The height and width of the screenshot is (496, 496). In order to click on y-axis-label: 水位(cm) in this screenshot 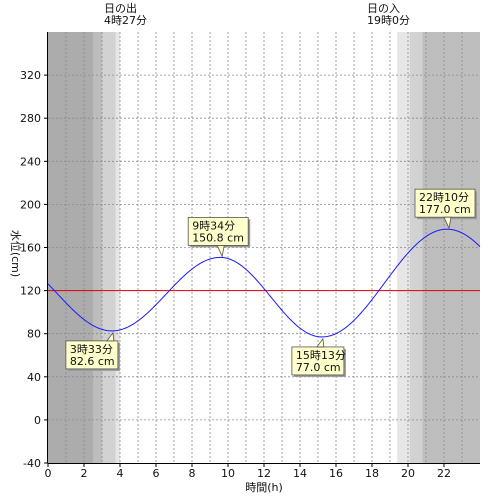, I will do `click(16, 253)`.